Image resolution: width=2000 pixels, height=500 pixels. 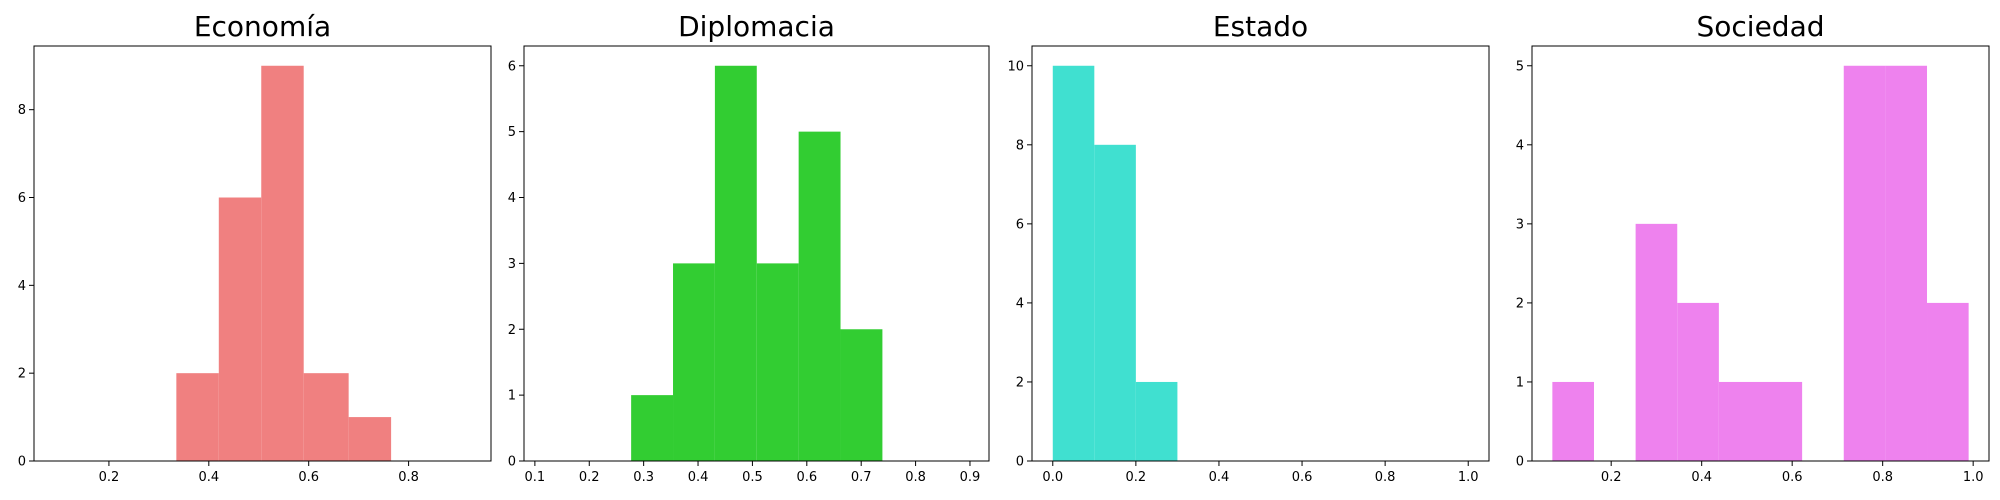 What do you see at coordinates (643, 477) in the screenshot?
I see `x-tick-label: 0.3` at bounding box center [643, 477].